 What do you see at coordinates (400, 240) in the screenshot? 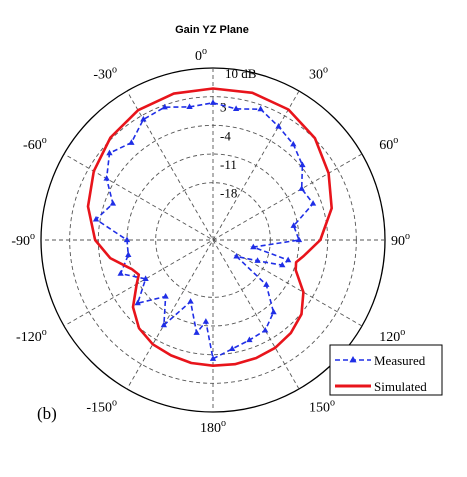
I see `angle-tick-label: 90o` at bounding box center [400, 240].